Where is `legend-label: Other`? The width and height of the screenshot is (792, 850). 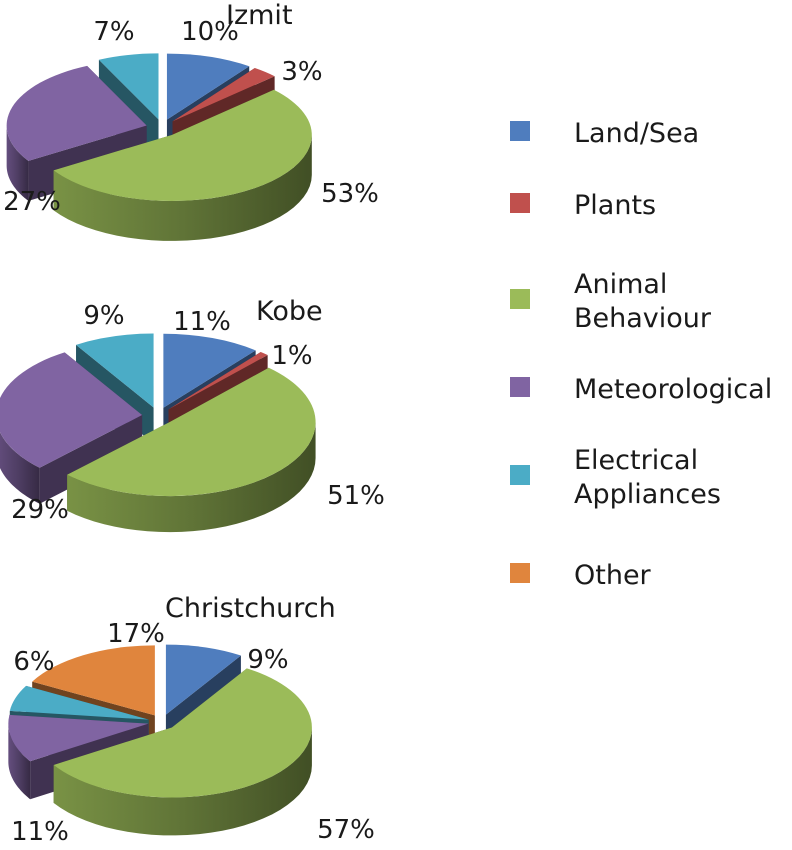 legend-label: Other is located at coordinates (613, 575).